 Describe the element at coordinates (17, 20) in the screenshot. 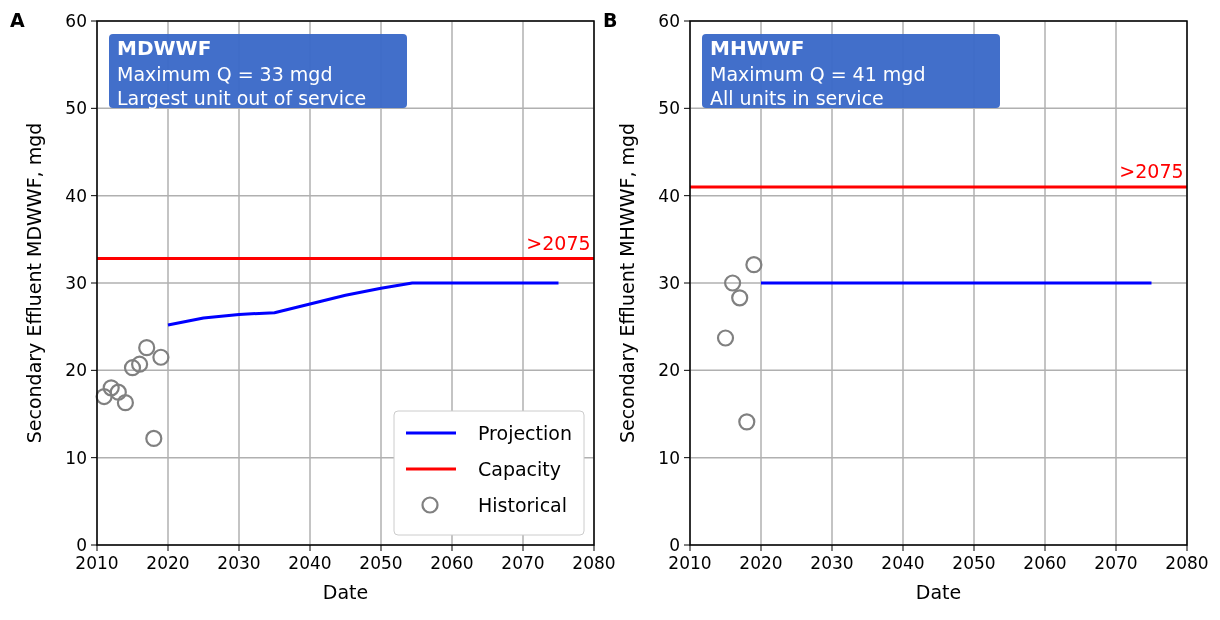

I see `text: A` at that location.